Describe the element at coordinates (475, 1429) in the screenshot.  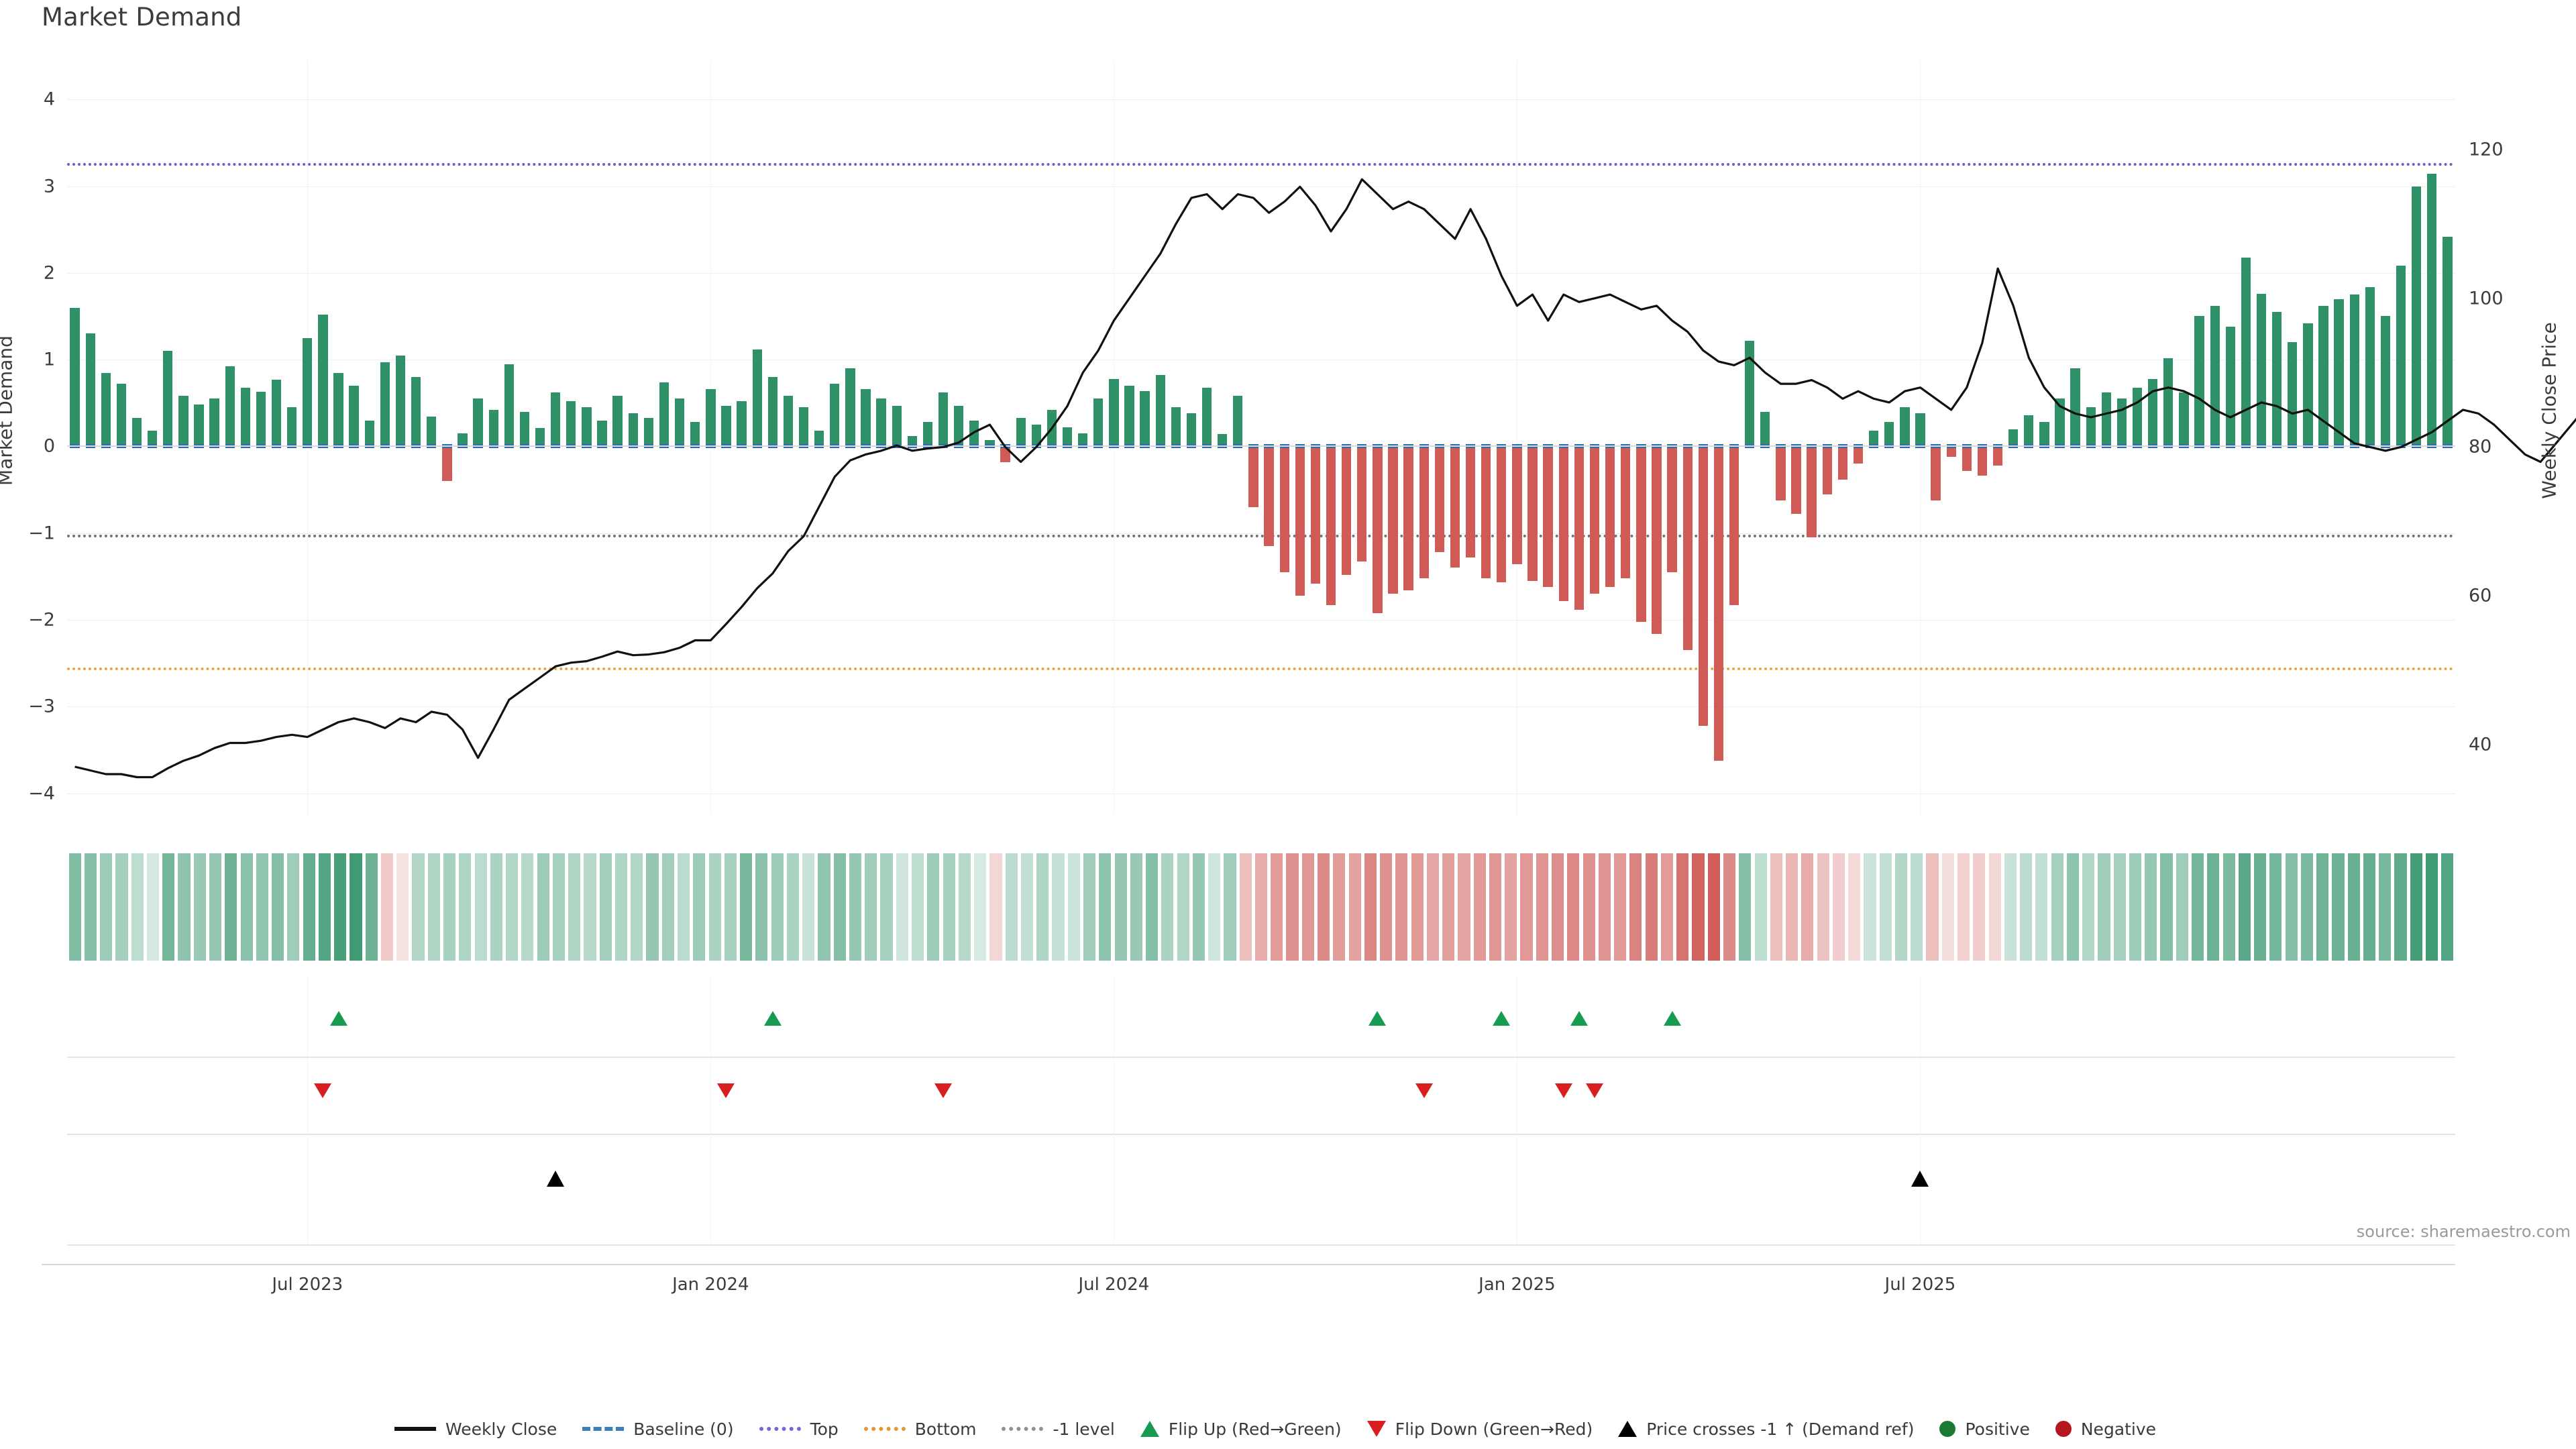
I see `legend-item: Weekly Close` at that location.